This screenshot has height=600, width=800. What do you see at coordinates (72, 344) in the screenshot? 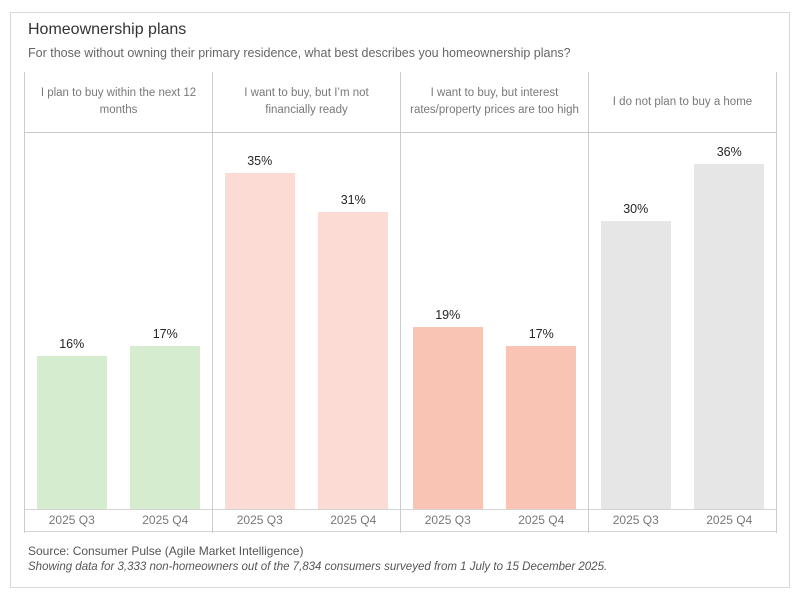
I see `bar-value-label: 16%` at bounding box center [72, 344].